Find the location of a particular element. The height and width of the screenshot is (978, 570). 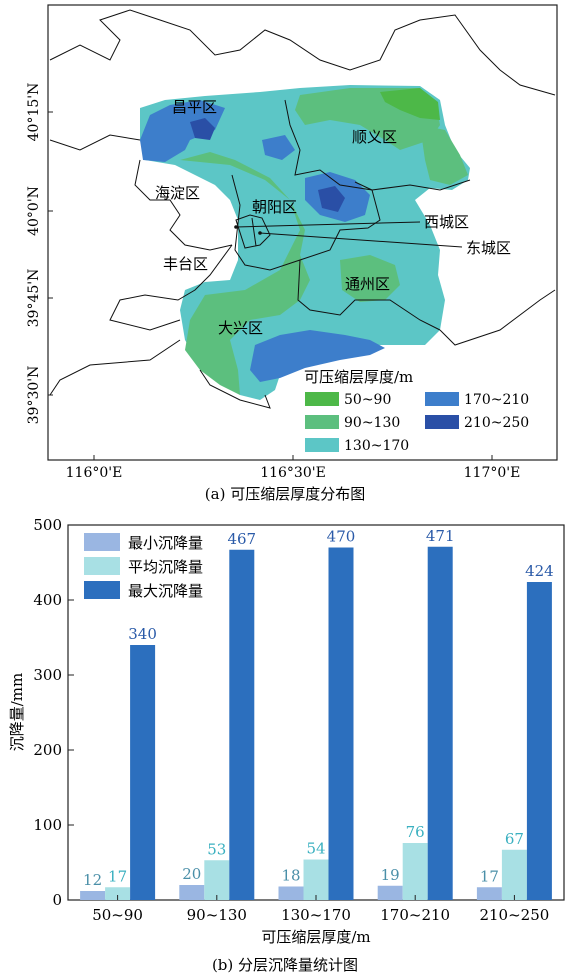

data-label-max-3: 471 is located at coordinates (440, 536).